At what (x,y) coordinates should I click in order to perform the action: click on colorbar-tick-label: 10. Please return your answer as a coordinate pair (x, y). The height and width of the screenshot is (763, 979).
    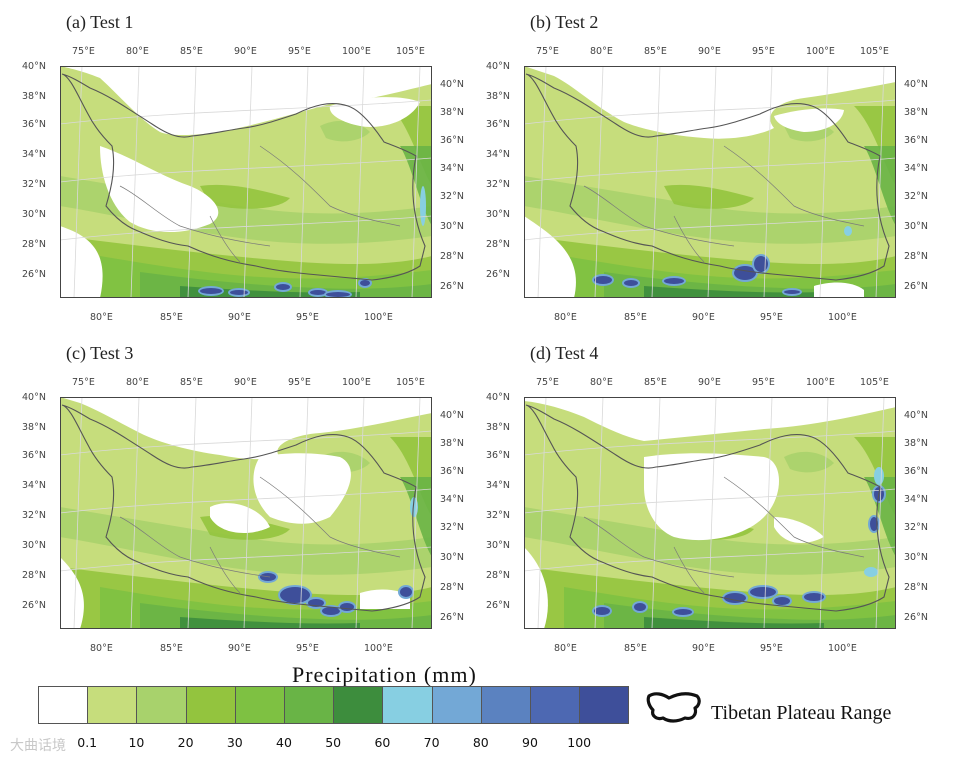
    Looking at the image, I should click on (136, 742).